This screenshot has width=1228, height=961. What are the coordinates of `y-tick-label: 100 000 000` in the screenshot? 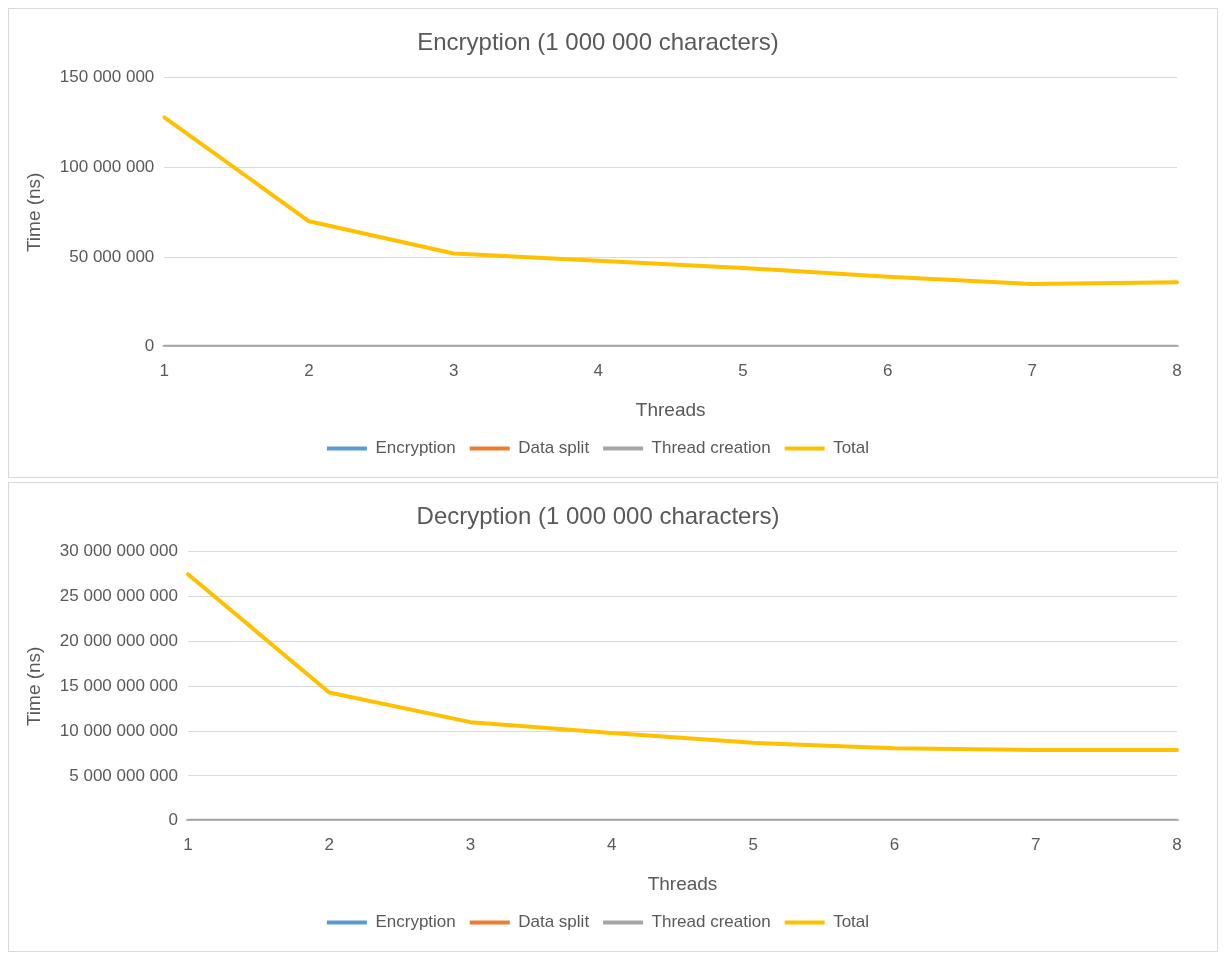 It's located at (107, 167).